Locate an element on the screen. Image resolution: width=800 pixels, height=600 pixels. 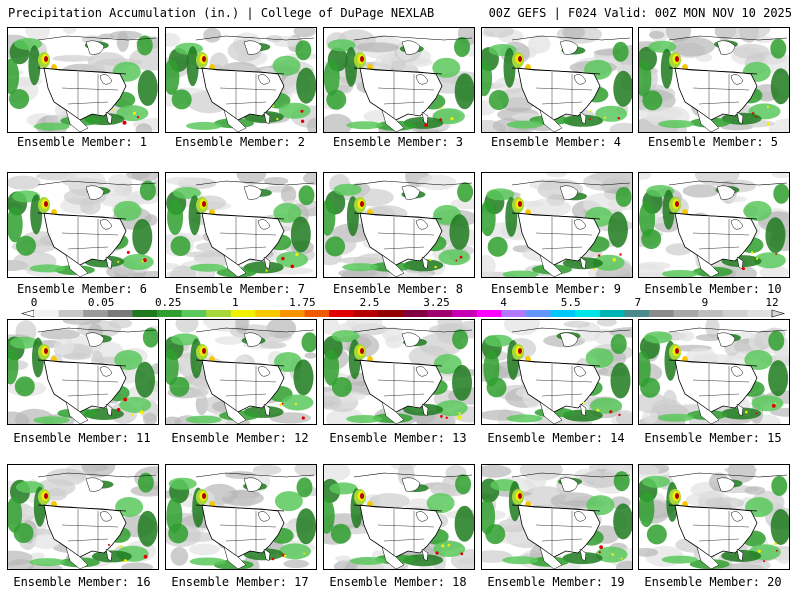
scale-tick-label: 2.5 is located at coordinates (370, 302).